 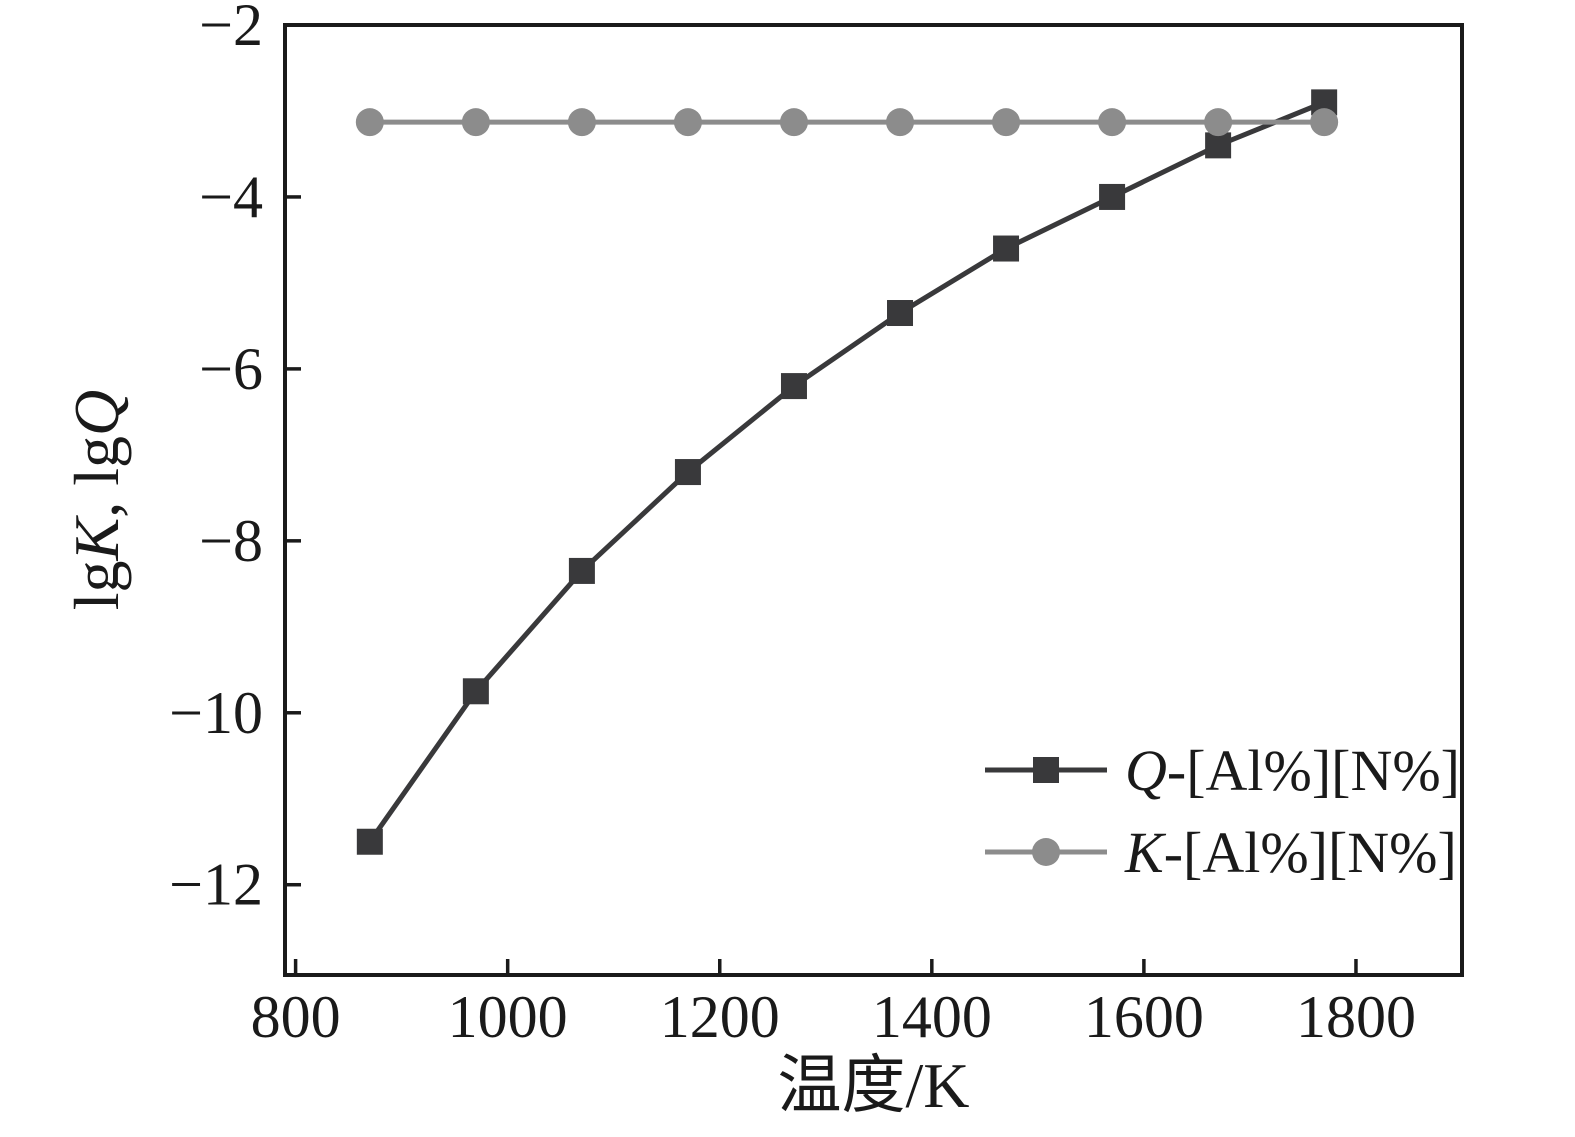 I want to click on legend-marker-square, so click(x=1046, y=770).